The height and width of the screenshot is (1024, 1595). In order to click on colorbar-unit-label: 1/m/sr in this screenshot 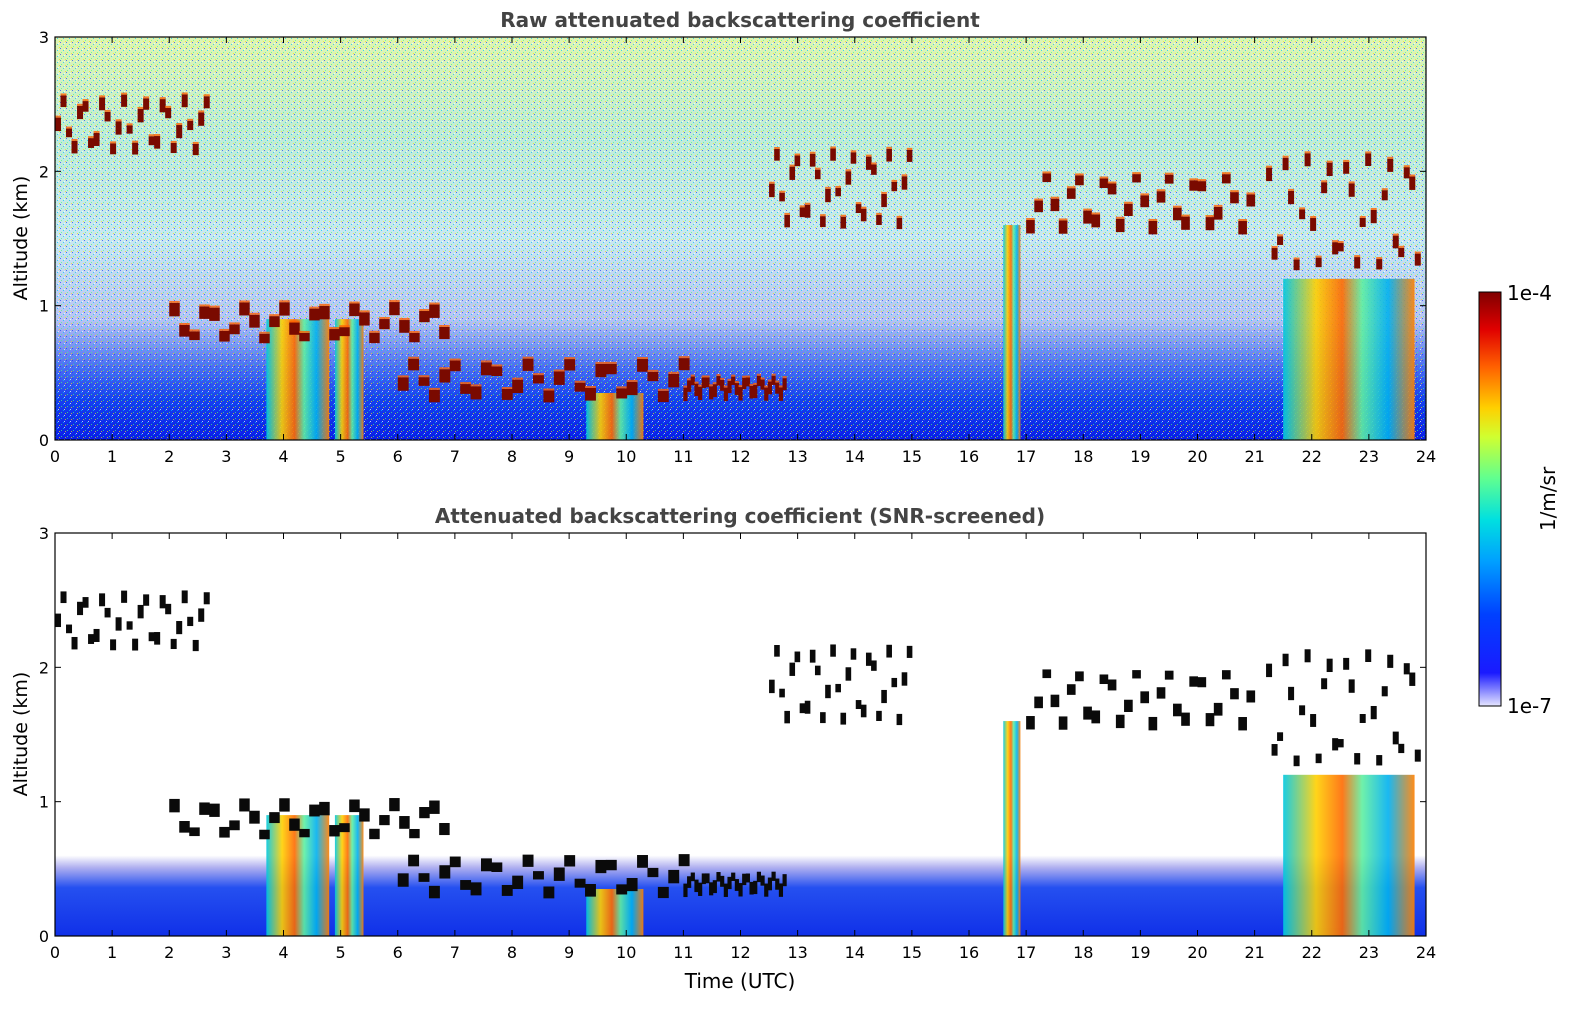, I will do `click(1548, 498)`.